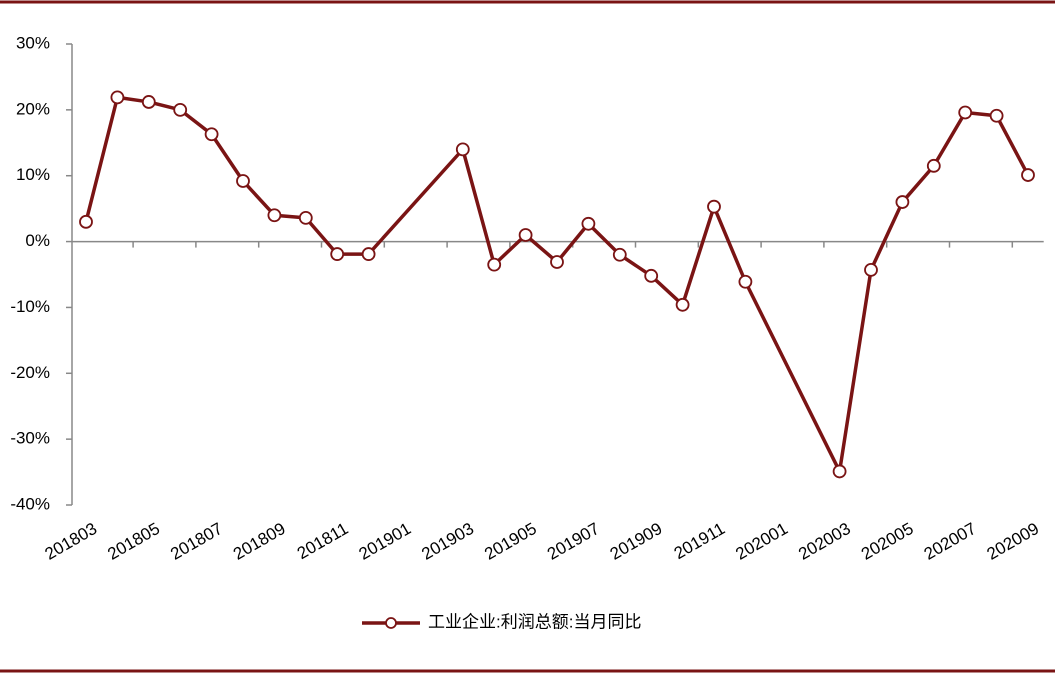  I want to click on y-tick-label: -40%, so click(30, 503).